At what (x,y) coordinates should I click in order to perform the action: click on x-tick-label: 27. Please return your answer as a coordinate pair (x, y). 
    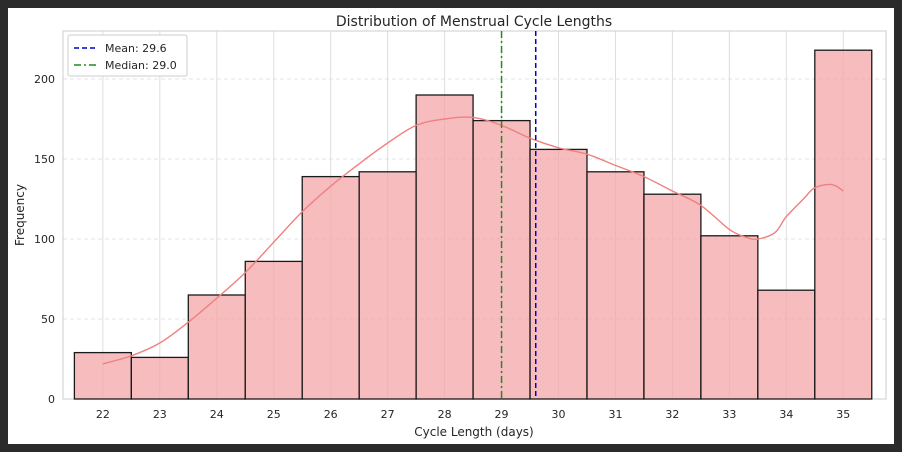
    Looking at the image, I should click on (388, 414).